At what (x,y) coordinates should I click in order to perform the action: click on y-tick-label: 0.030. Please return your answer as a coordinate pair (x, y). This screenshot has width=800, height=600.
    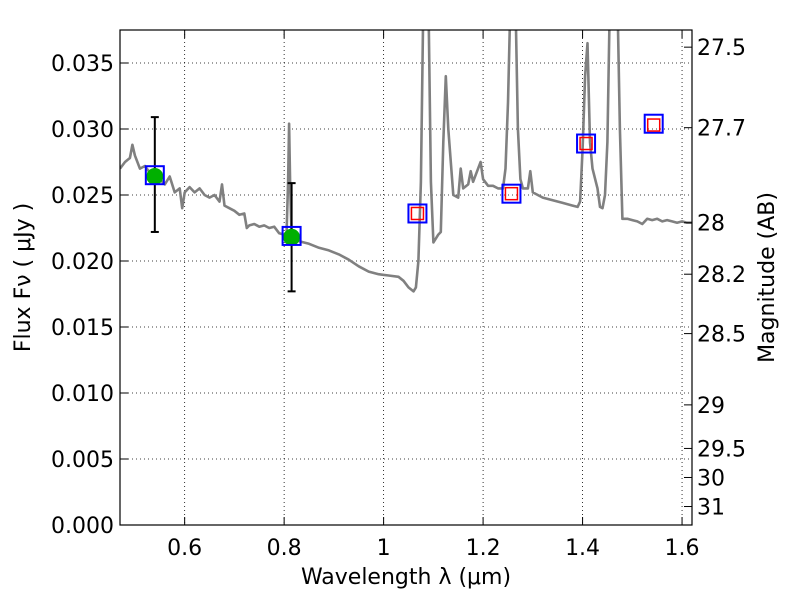
    Looking at the image, I should click on (82, 130).